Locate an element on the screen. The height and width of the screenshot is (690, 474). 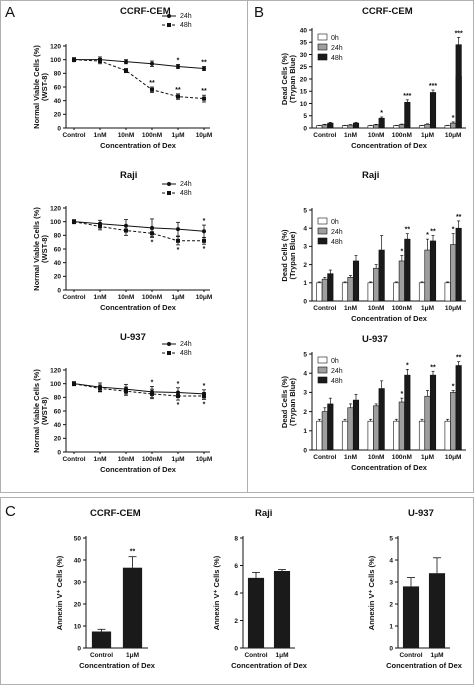
x-tick-label: 10nM is located at coordinates (376, 135).